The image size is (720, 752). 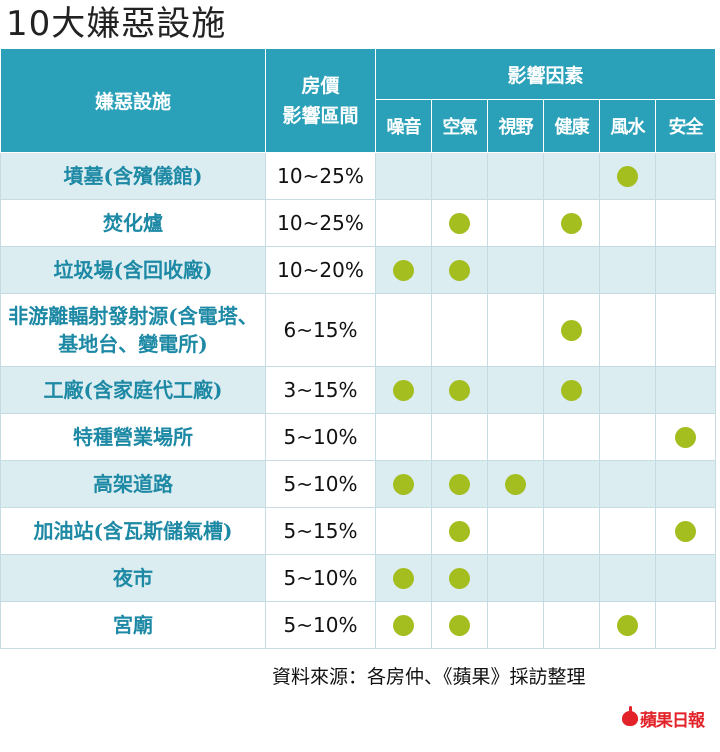 I want to click on apple-logo-icon, so click(x=630, y=716).